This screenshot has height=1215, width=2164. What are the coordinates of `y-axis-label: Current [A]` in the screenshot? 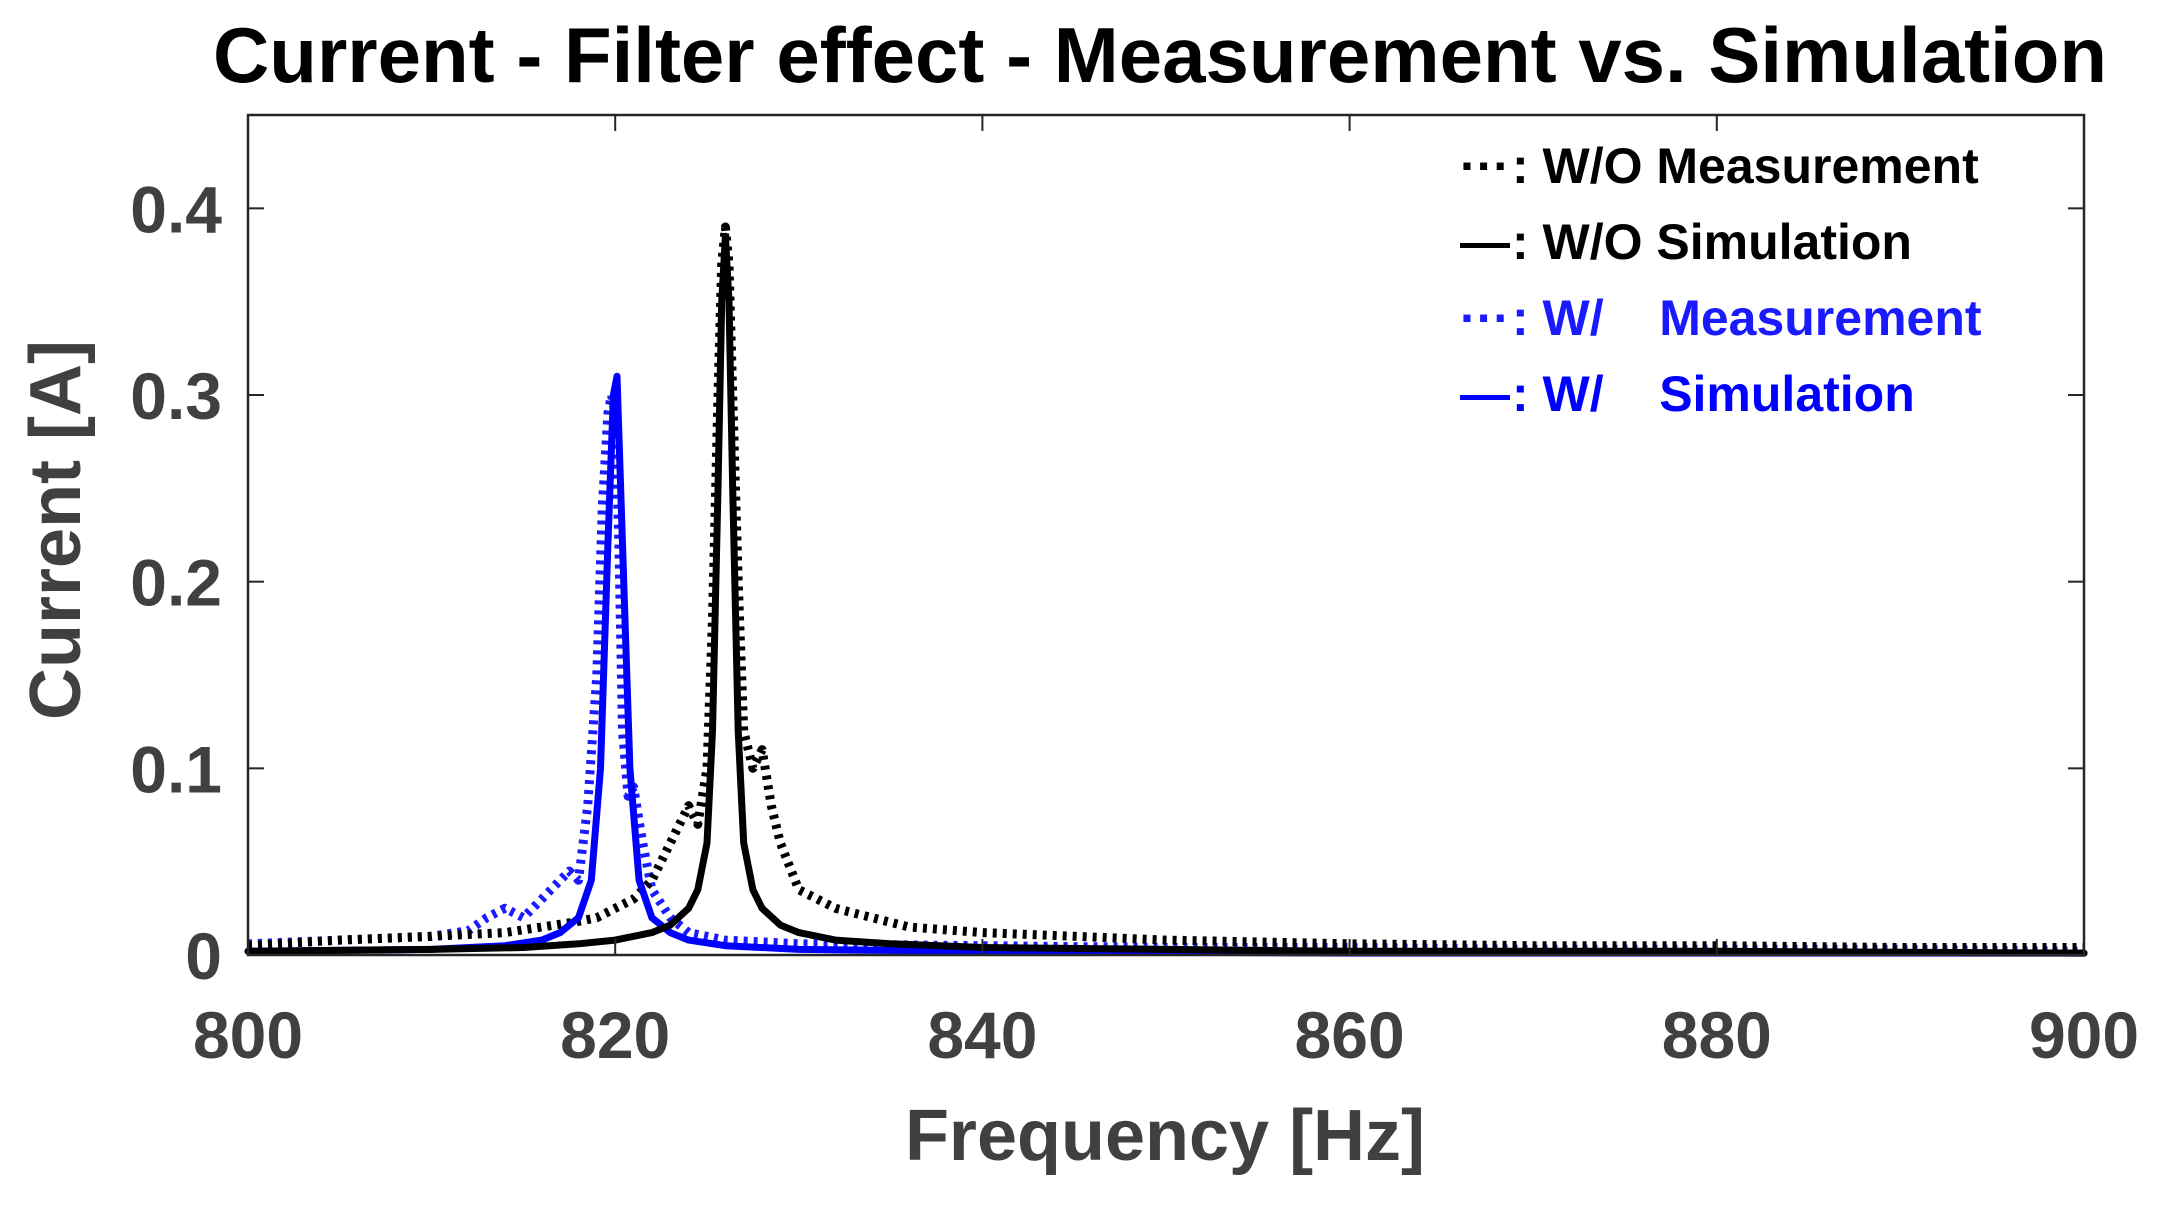 It's located at (56, 530).